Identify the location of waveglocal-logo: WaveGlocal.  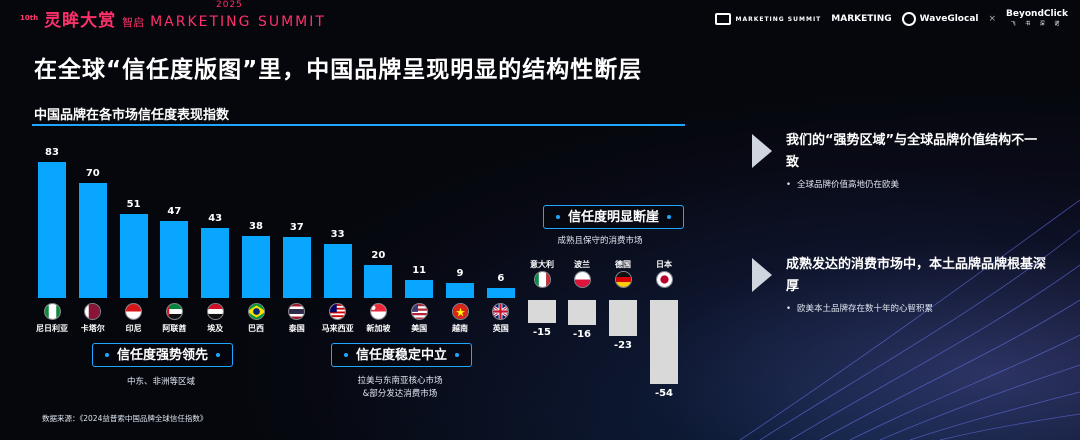
(940, 19).